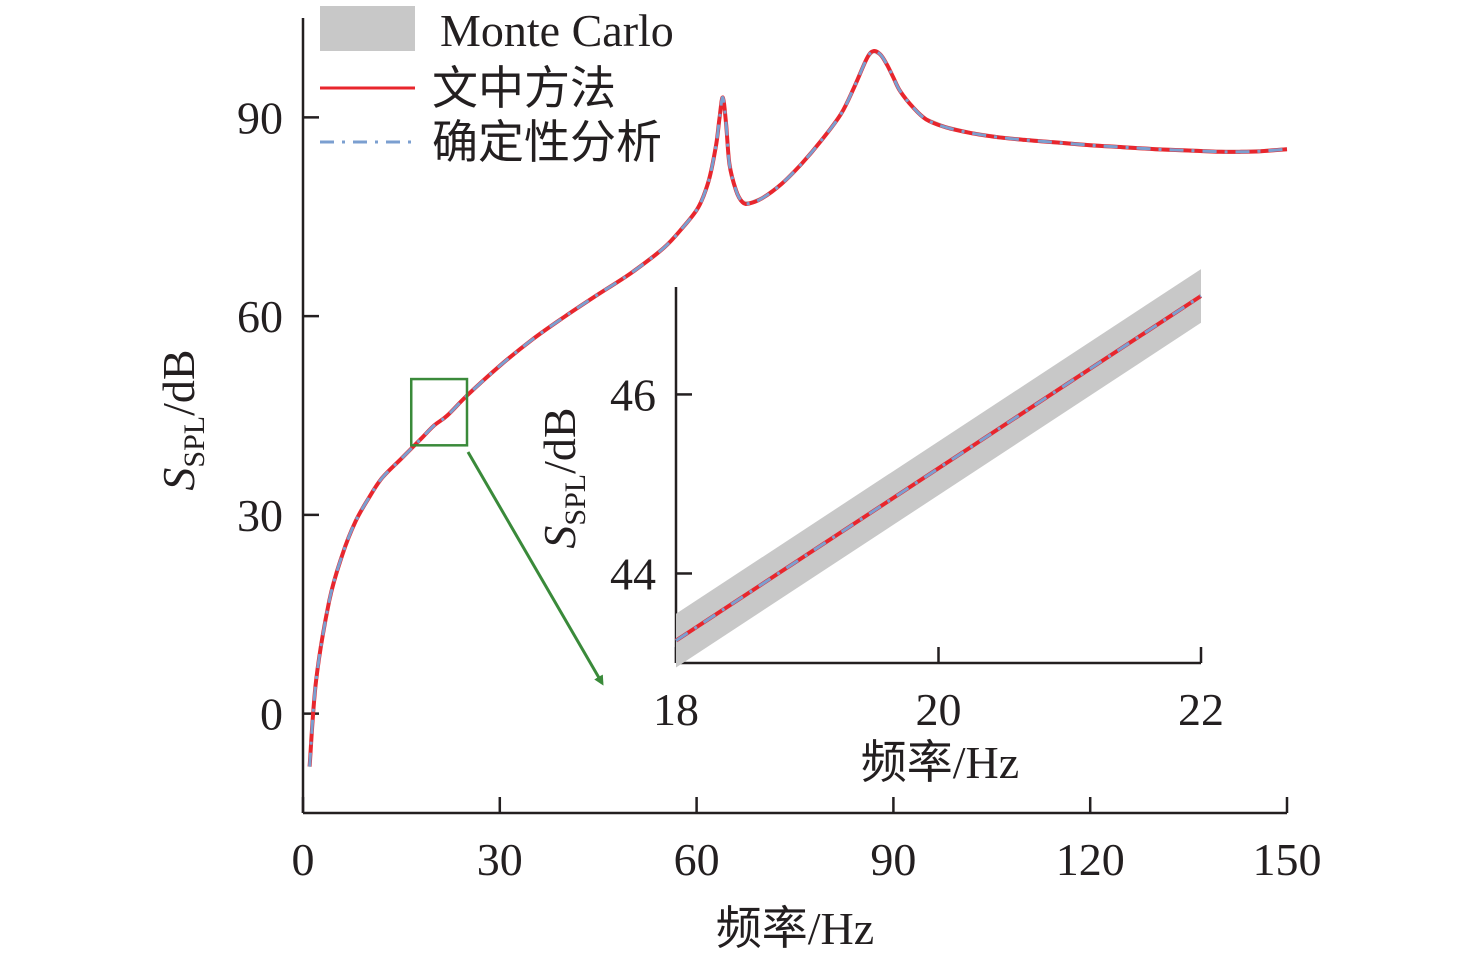 This screenshot has height=972, width=1476. What do you see at coordinates (940, 762) in the screenshot?
I see `inset-x-axis-title: 频率/Hz` at bounding box center [940, 762].